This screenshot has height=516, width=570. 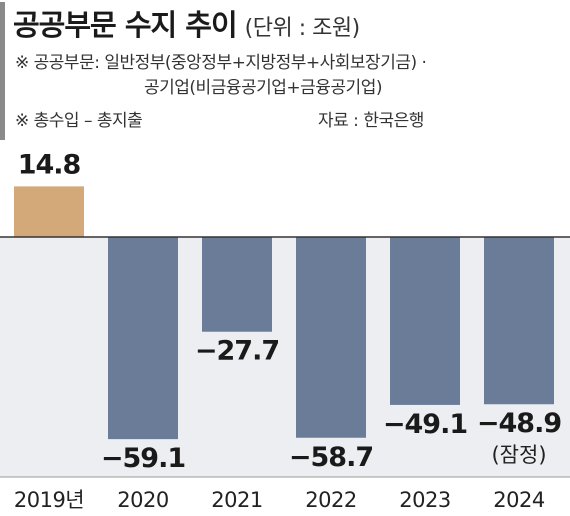 What do you see at coordinates (143, 338) in the screenshot?
I see `bar-2020` at bounding box center [143, 338].